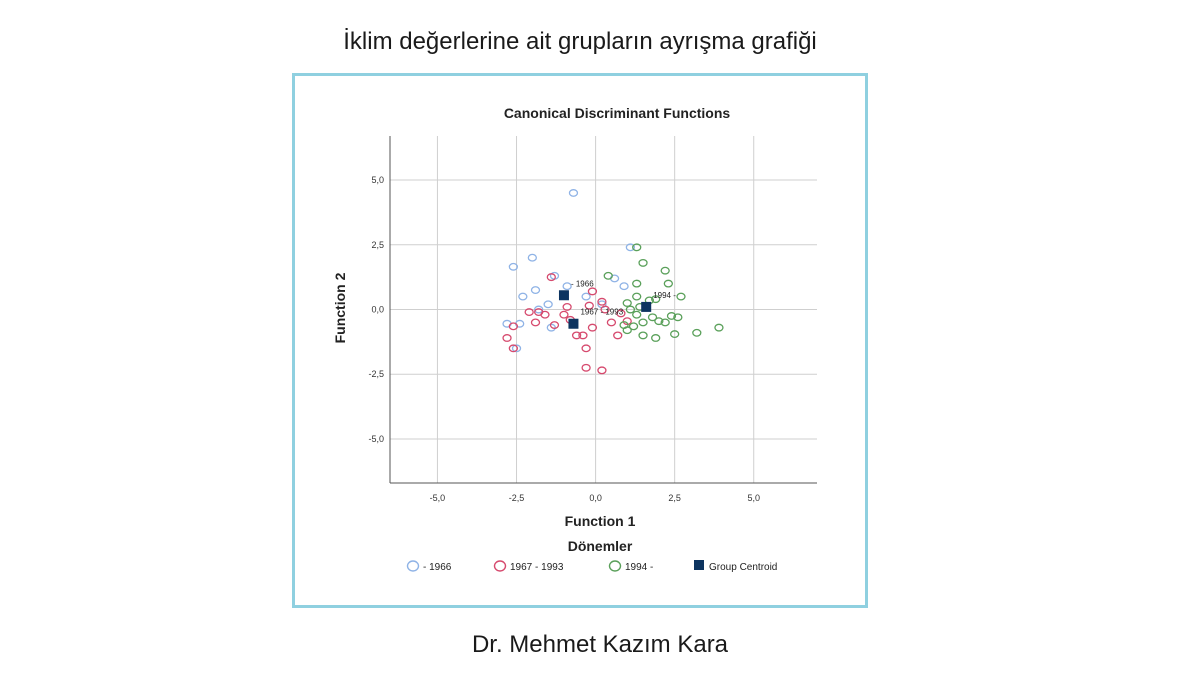 The width and height of the screenshot is (1200, 675). Describe the element at coordinates (377, 245) in the screenshot. I see `y-tick-label: 2,5` at that location.